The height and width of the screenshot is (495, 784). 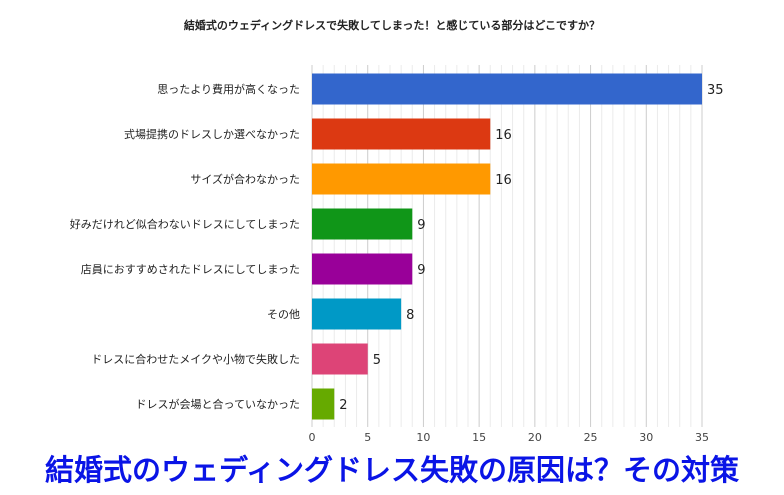 What do you see at coordinates (702, 437) in the screenshot?
I see `x-tick-label: 35` at bounding box center [702, 437].